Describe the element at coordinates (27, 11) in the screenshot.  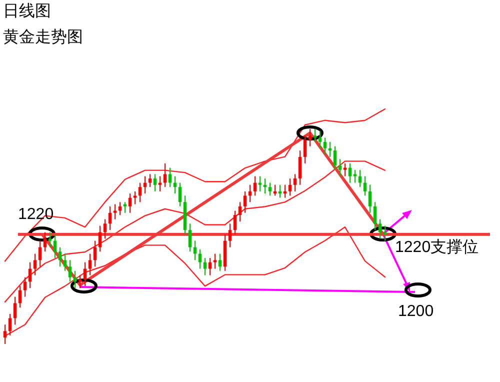
I see `chart-title: 日线图` at that location.